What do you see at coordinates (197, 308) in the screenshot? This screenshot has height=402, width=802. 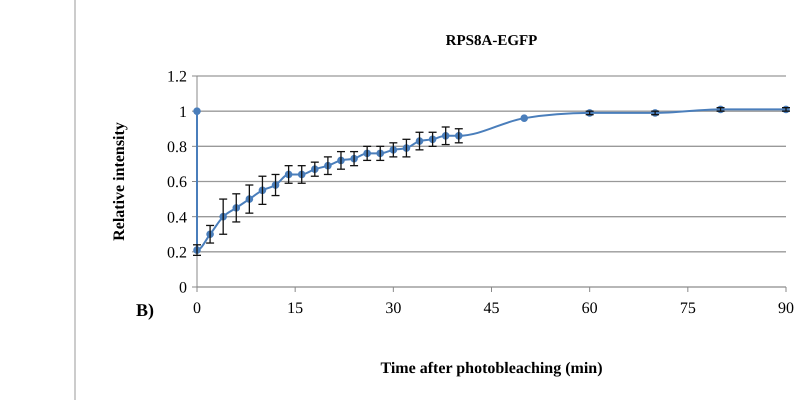 I see `x-tick-label: 0` at bounding box center [197, 308].